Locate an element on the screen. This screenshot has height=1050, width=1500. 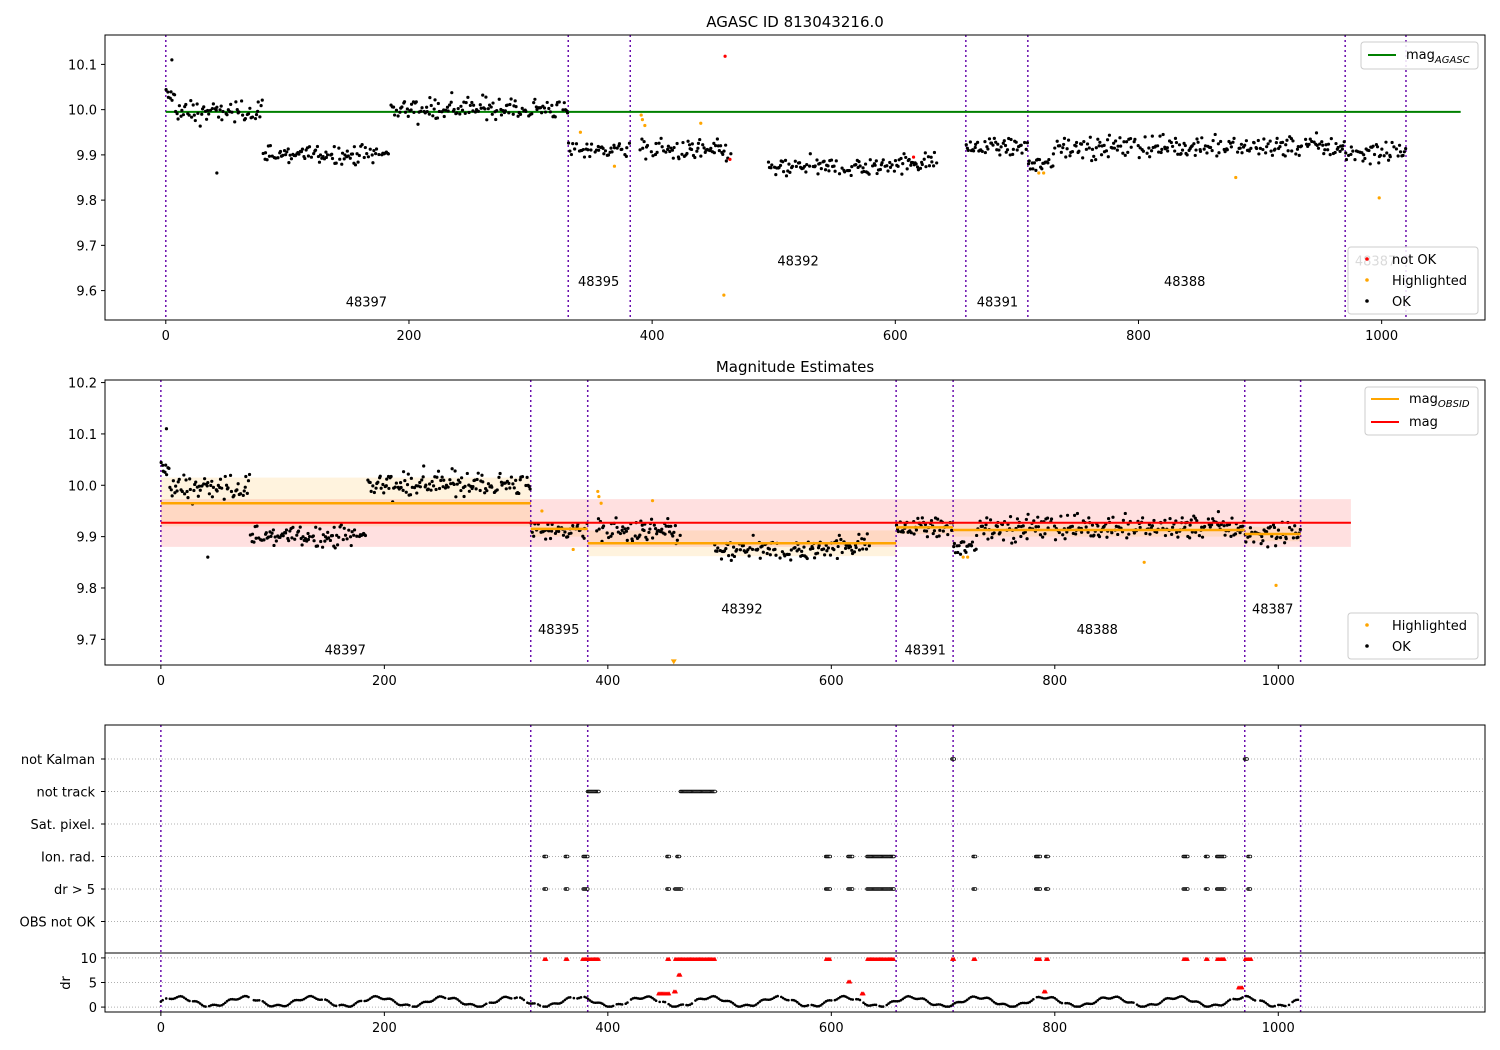
obsid-label: 48391 is located at coordinates (924, 651).